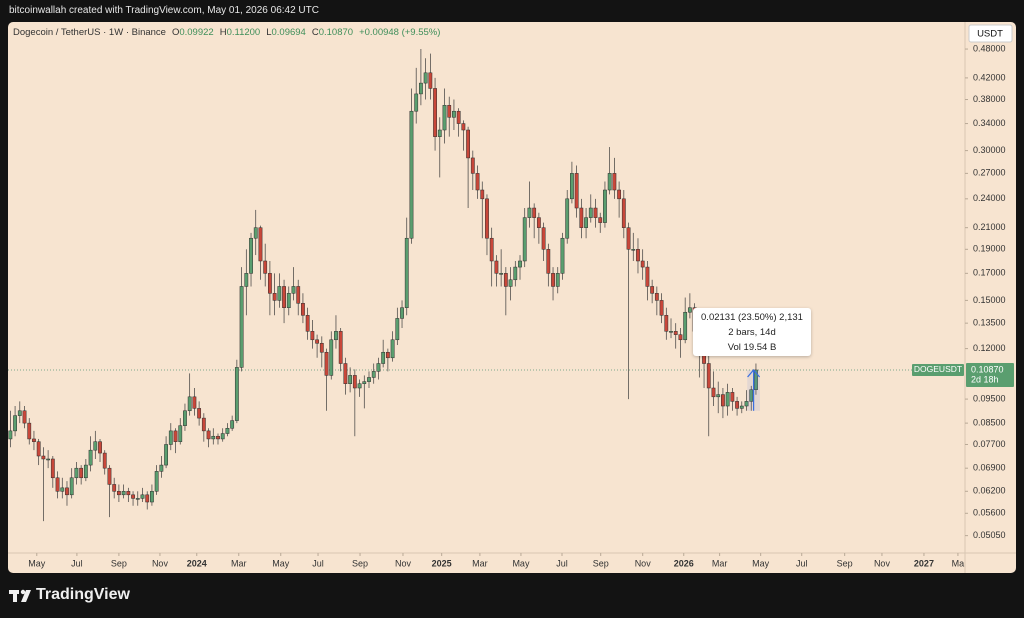 Image resolution: width=1024 pixels, height=618 pixels. I want to click on y-tick-label: 0.06900, so click(989, 468).